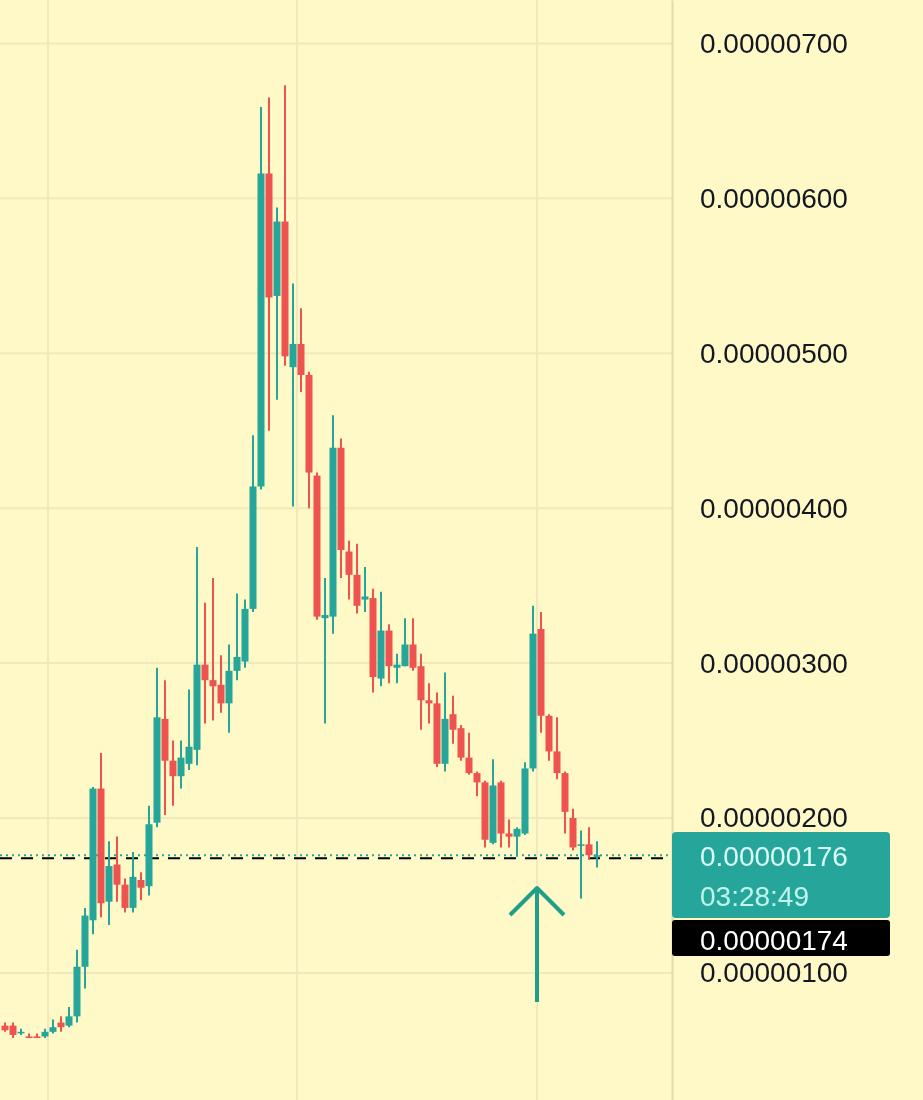  I want to click on y-tick-label: 0.00000600, so click(774, 198).